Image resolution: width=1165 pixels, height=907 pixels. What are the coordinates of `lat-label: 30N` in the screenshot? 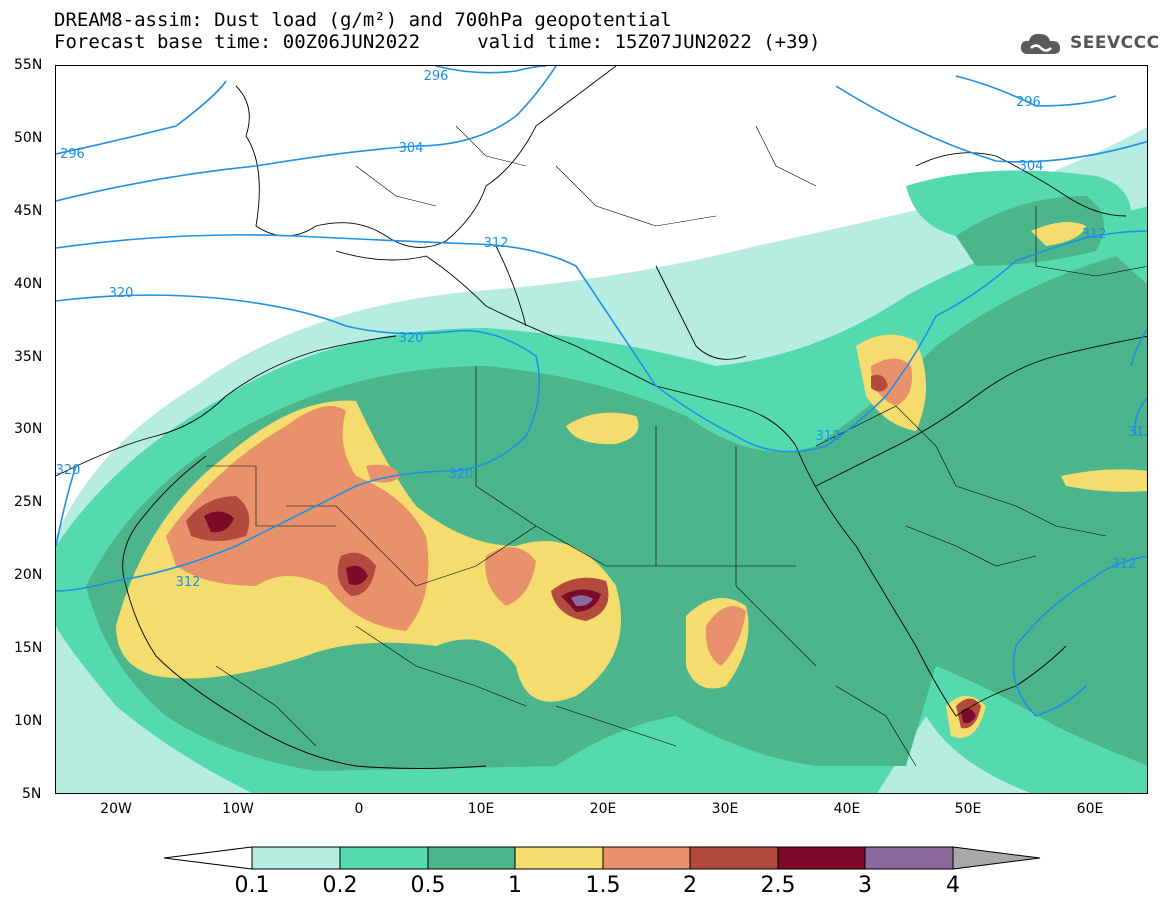 It's located at (28, 429).